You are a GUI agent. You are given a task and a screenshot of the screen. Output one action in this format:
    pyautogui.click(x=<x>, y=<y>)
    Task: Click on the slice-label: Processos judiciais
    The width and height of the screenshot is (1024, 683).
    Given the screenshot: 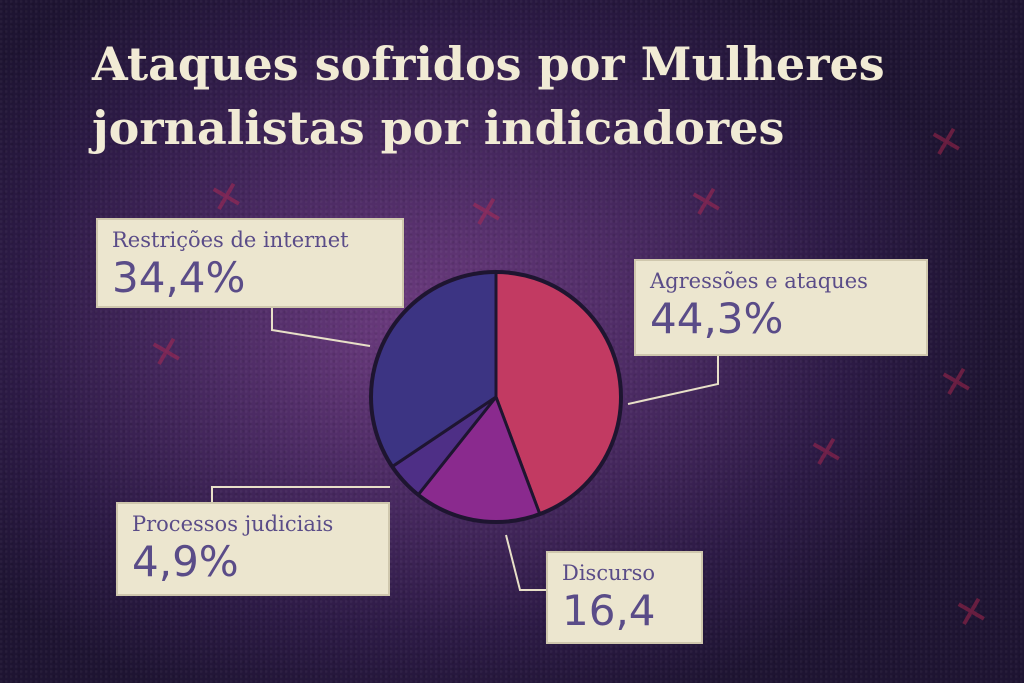 What is the action you would take?
    pyautogui.click(x=233, y=524)
    